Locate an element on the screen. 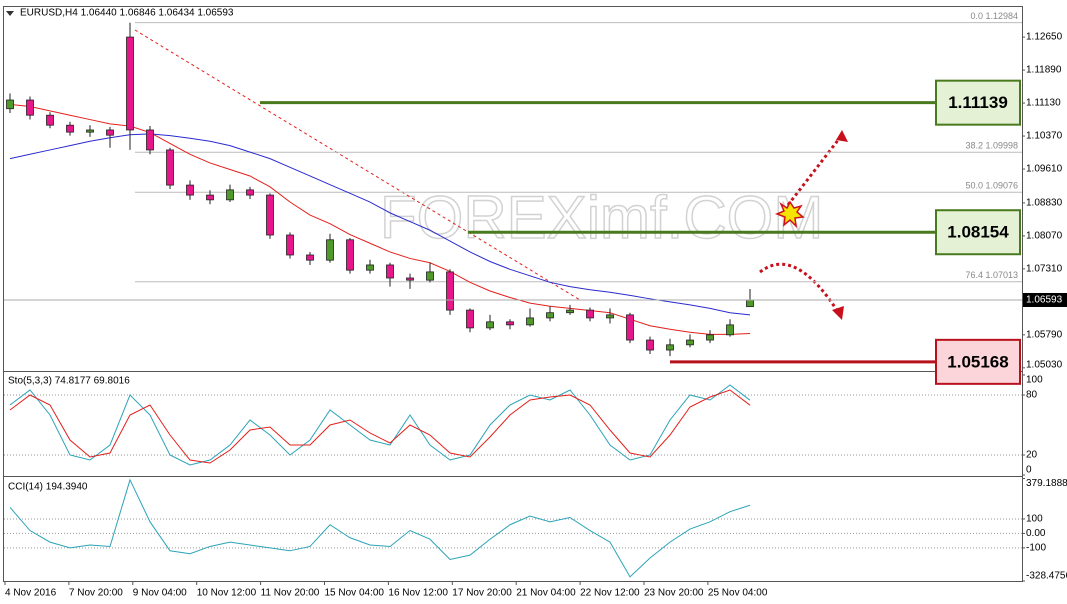  y-tick-label: 1.08830 is located at coordinates (1044, 203).